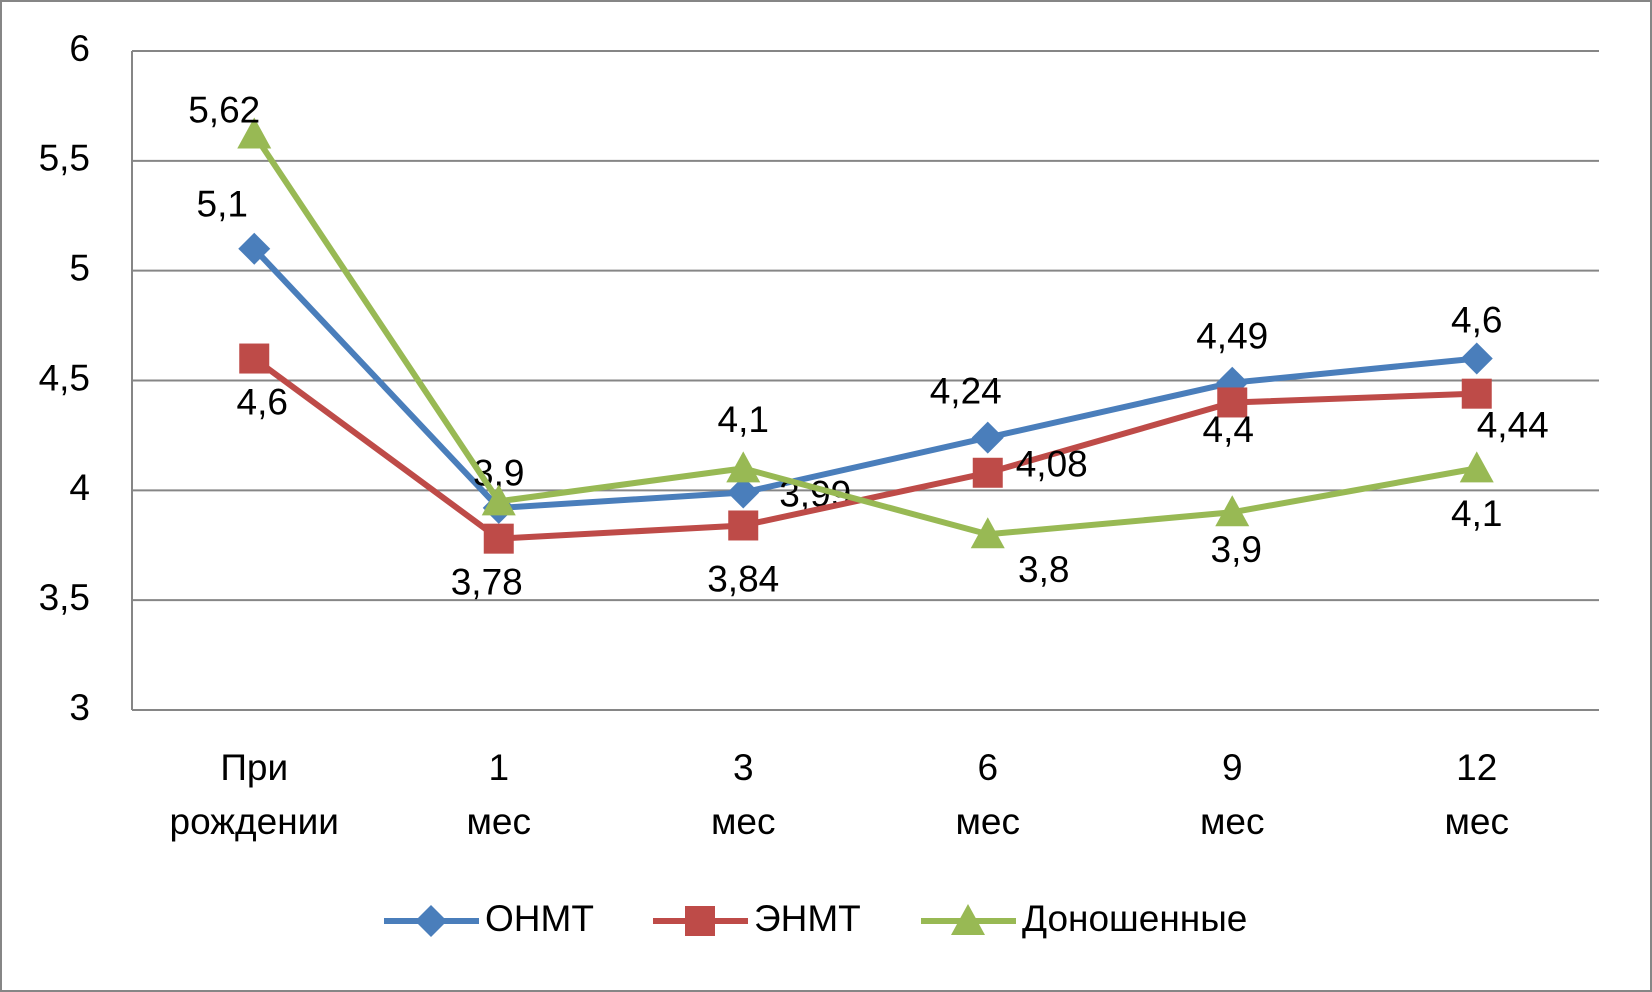  Describe the element at coordinates (743, 794) in the screenshot. I see `x-tick-label: 3 мес` at that location.